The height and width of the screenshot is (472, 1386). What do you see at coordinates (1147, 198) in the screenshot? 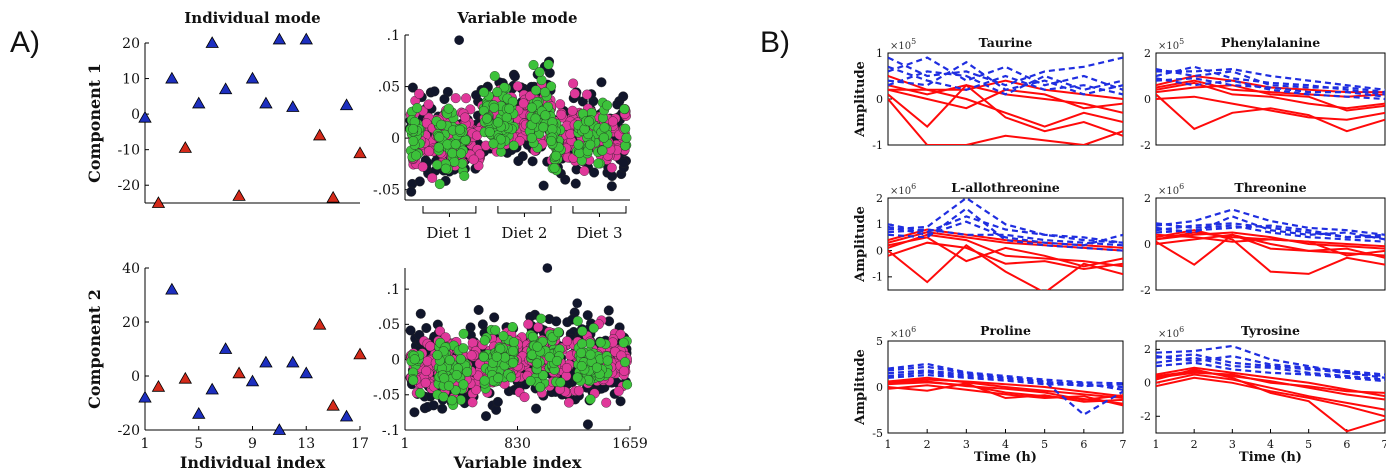
I see `y-tick-label: 2` at bounding box center [1147, 198].